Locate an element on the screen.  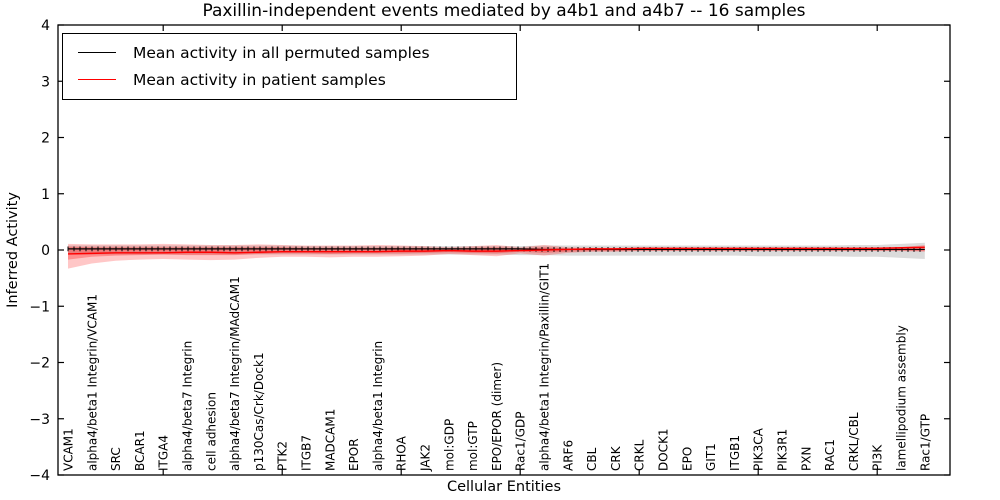
x-tick-label: CRKL is located at coordinates (640, 455).